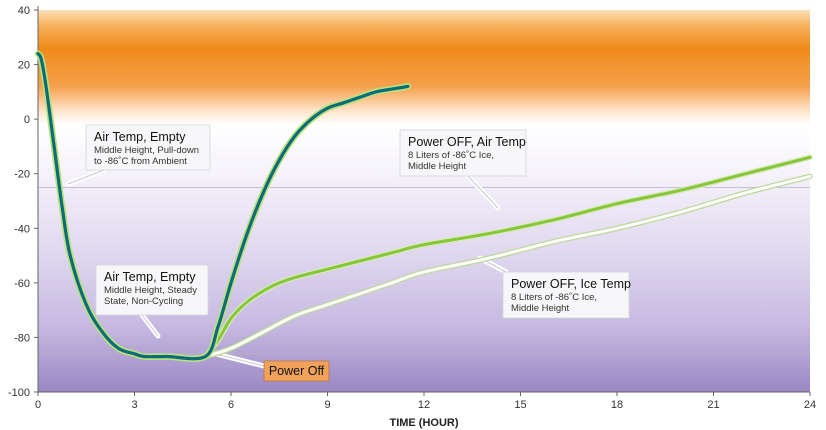 The image size is (826, 430). Describe the element at coordinates (22, 229) in the screenshot. I see `y-tick-label: -40` at that location.